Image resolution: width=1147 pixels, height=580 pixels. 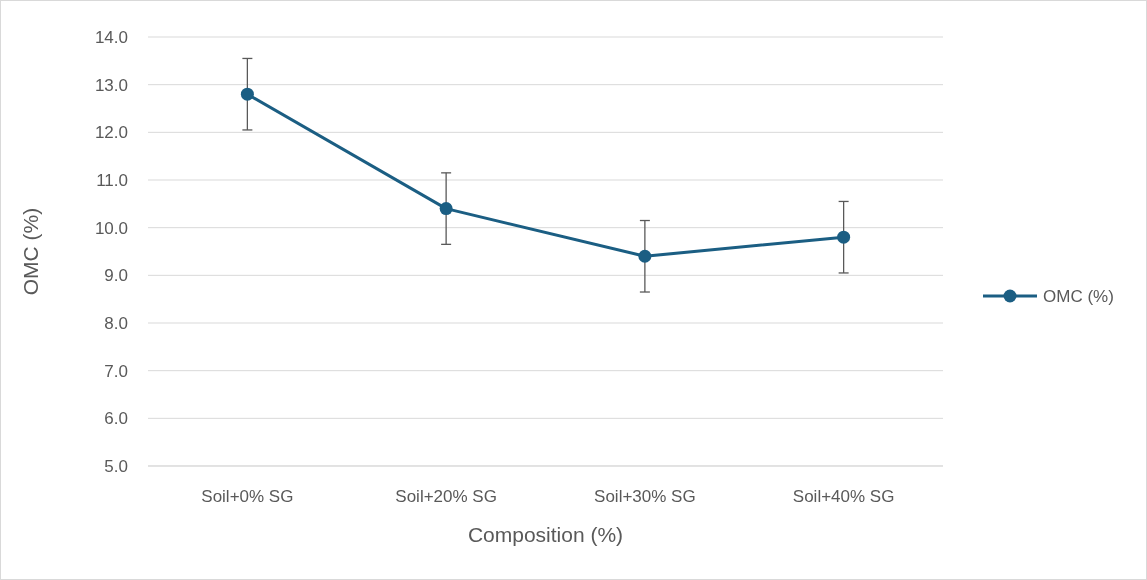 What do you see at coordinates (843, 496) in the screenshot?
I see `x-tick-label: Soil+40% SG` at bounding box center [843, 496].